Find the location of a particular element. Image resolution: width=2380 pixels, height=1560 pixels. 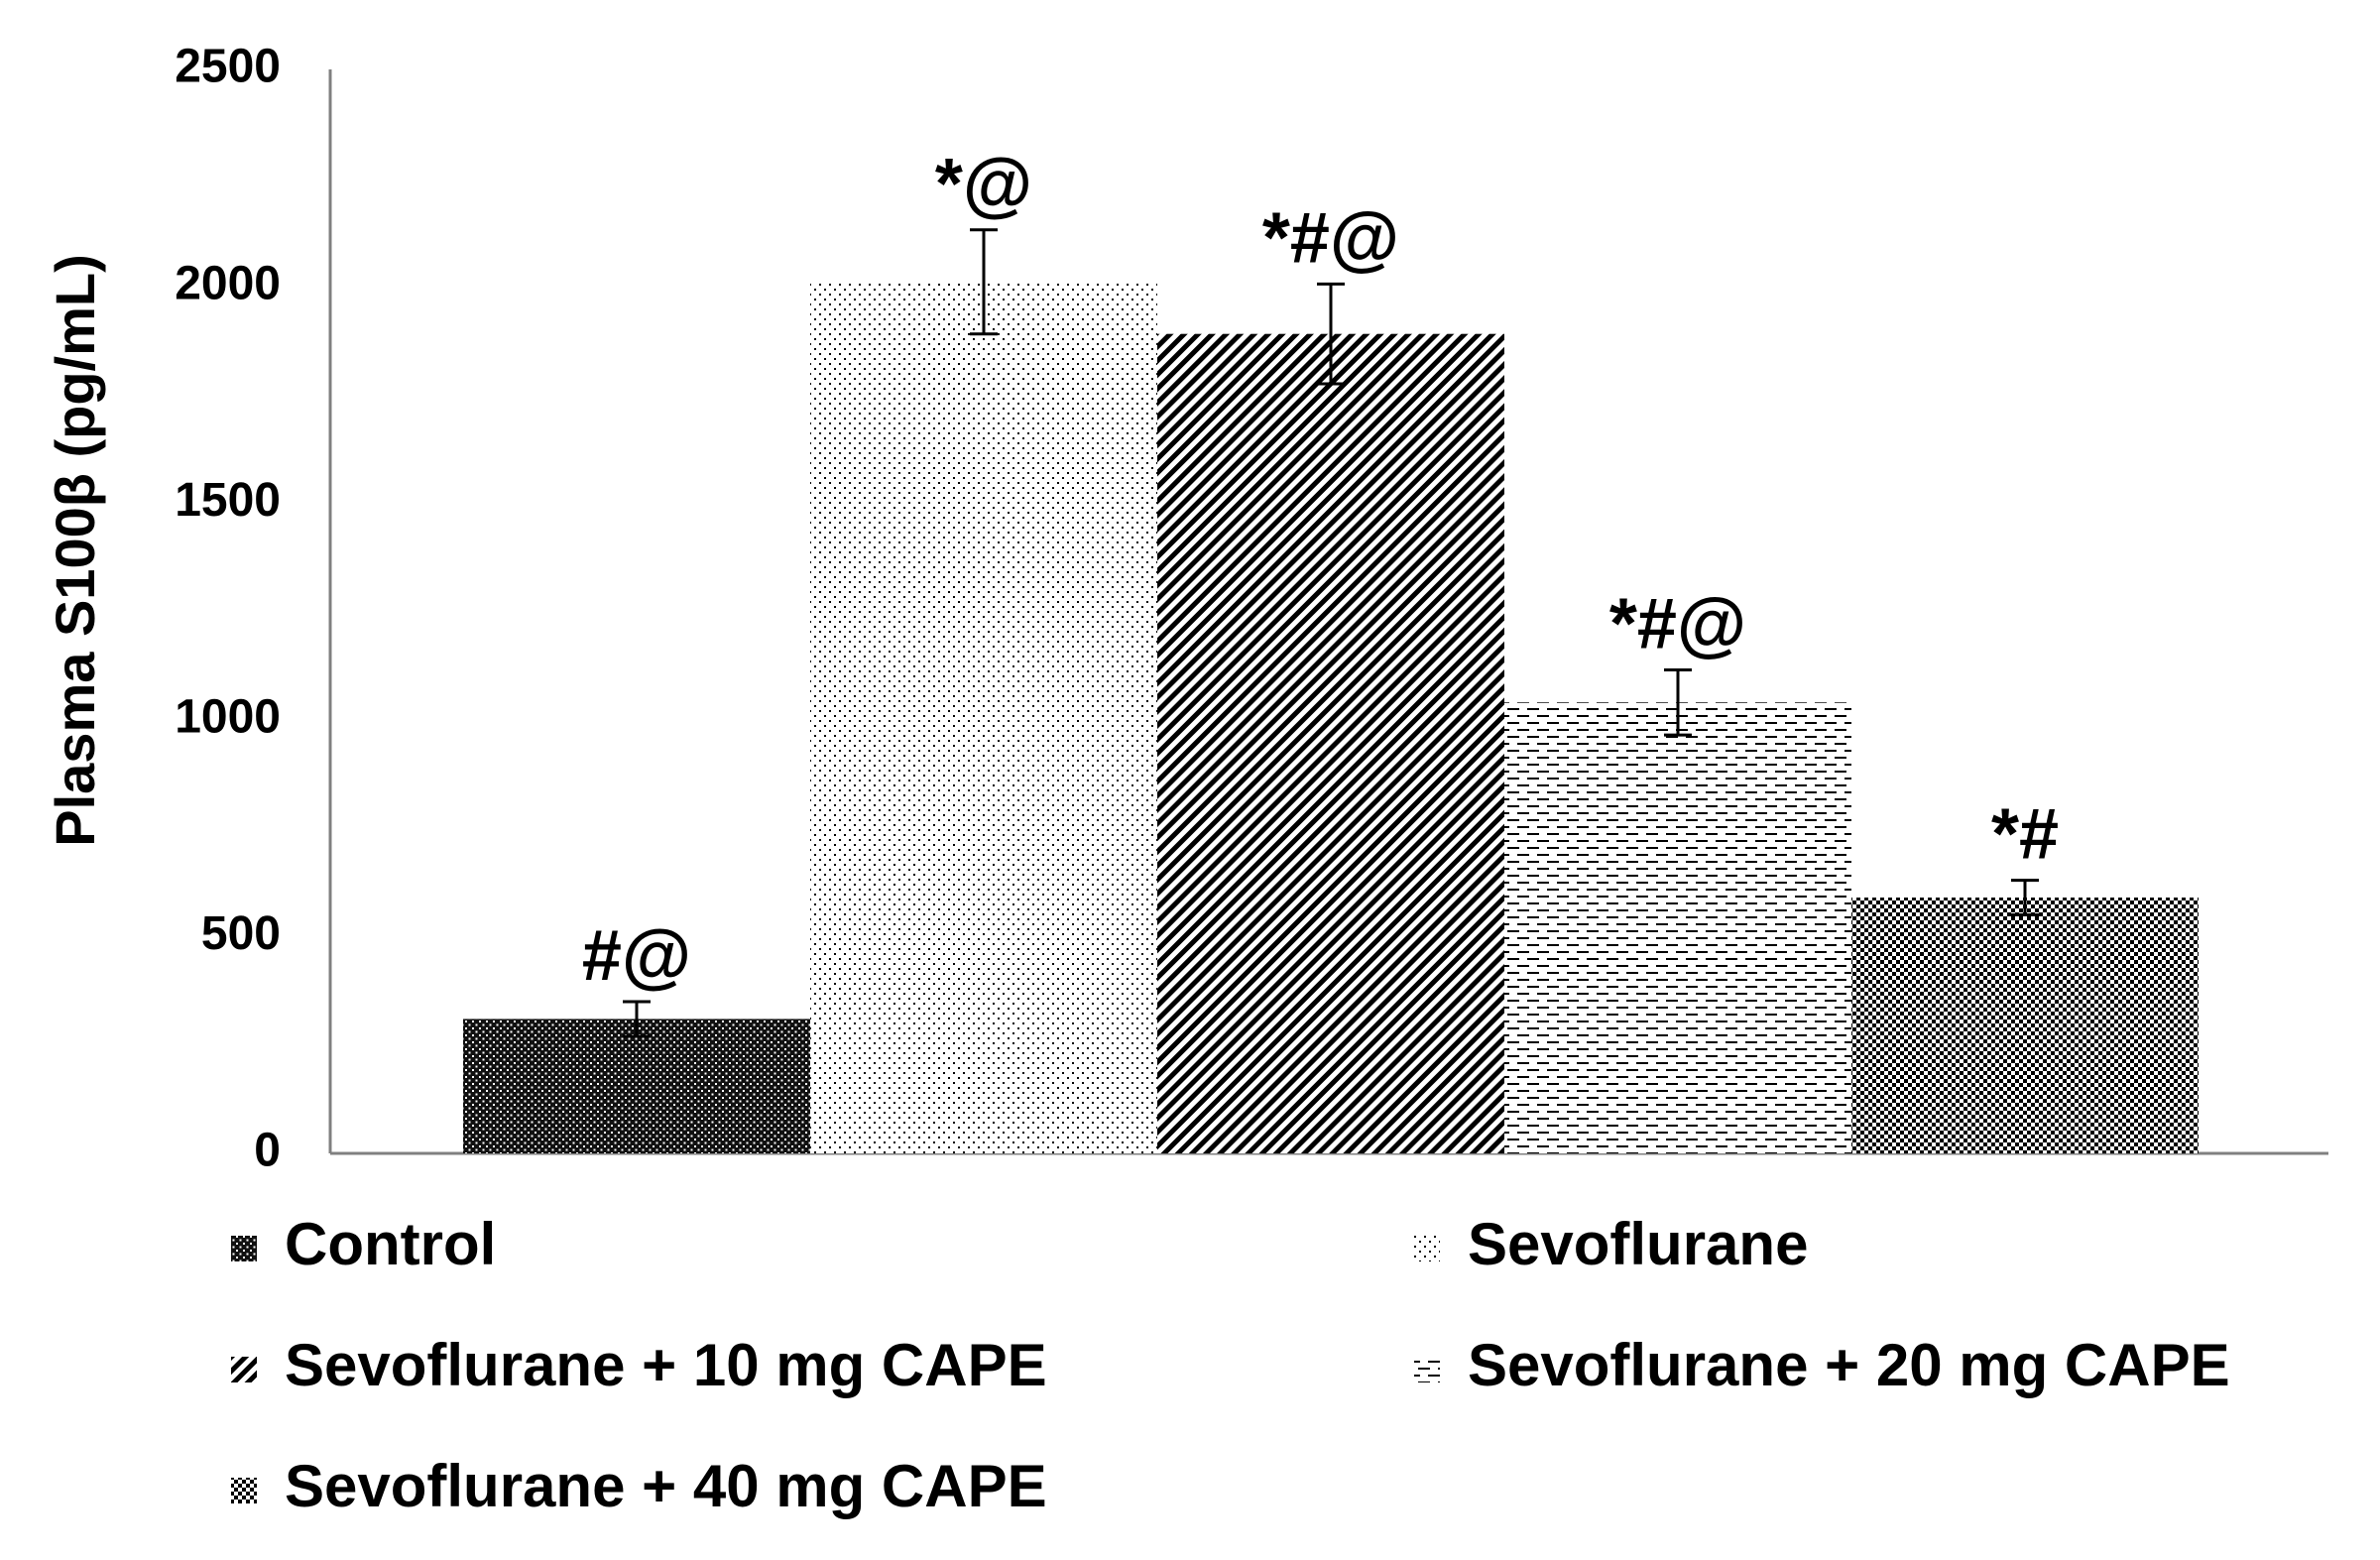

legend-label: Sevoflurane + 20 mg CAPE is located at coordinates (1849, 1365).